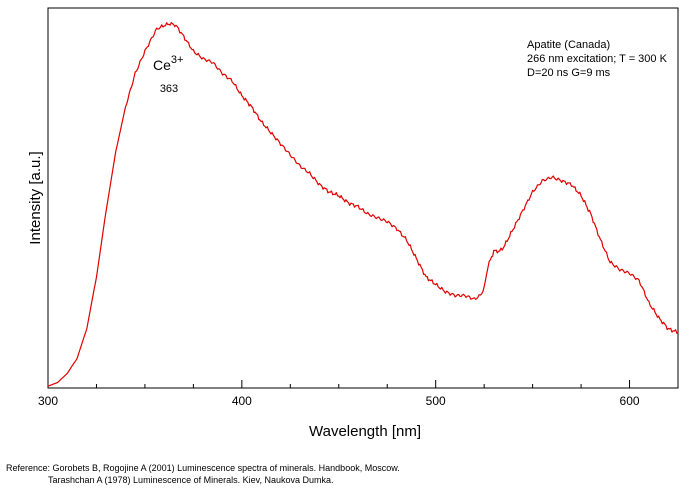 The image size is (700, 488). What do you see at coordinates (569, 73) in the screenshot?
I see `timing-label: D=20 ns G=9 ms` at bounding box center [569, 73].